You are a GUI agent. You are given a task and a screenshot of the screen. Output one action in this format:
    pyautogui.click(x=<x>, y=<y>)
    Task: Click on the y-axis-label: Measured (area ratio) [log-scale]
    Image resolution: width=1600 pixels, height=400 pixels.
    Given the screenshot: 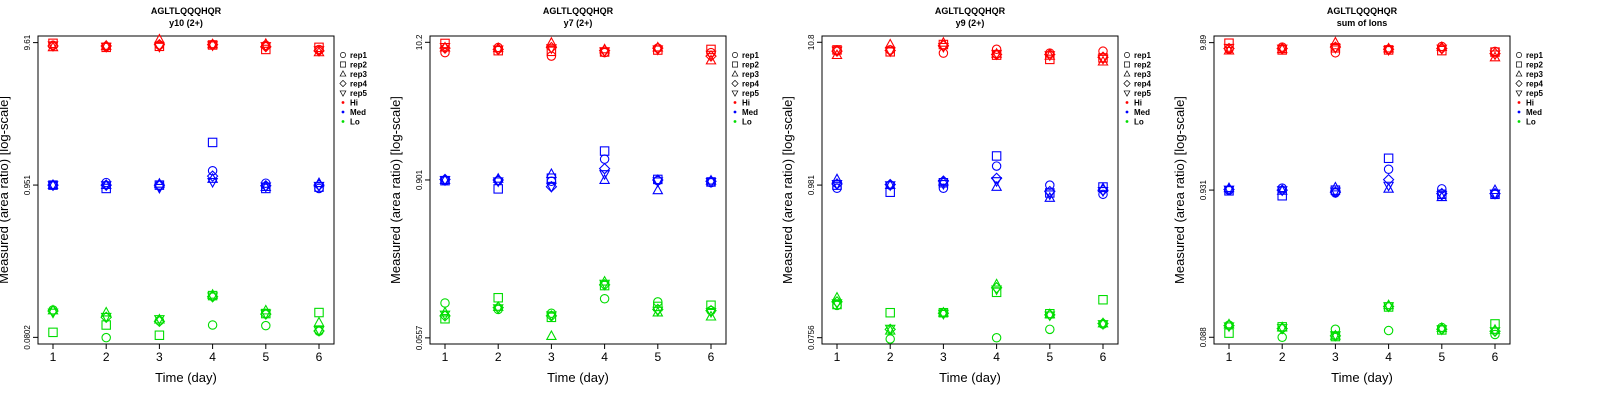 What is the action you would take?
    pyautogui.click(x=787, y=190)
    